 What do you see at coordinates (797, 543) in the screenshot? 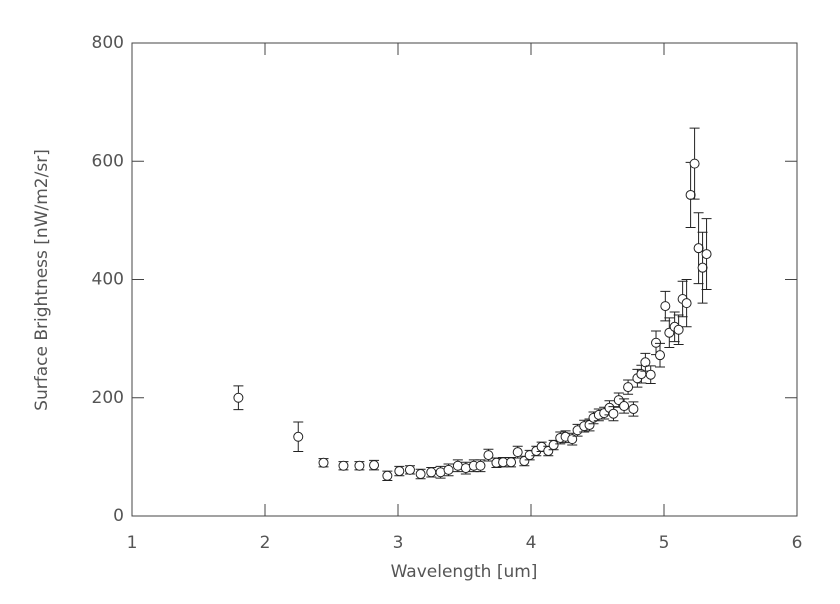
I see `x-tick-label: 6` at bounding box center [797, 543].